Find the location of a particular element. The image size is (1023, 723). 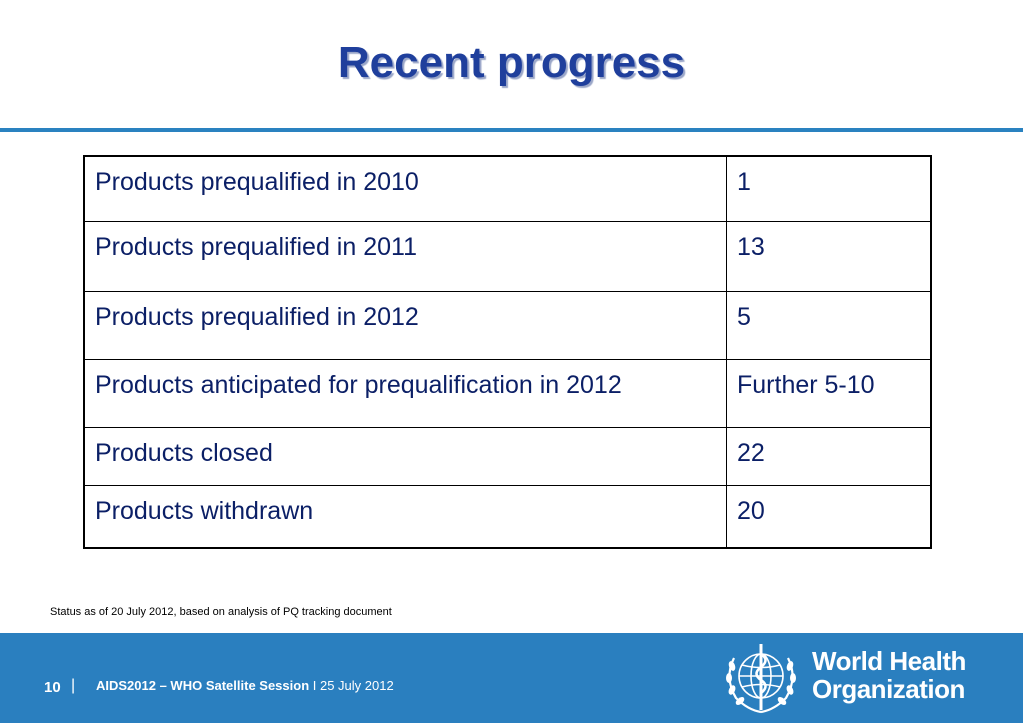

event-name: AIDS2012 – WHO Satellite Session is located at coordinates (203, 685).